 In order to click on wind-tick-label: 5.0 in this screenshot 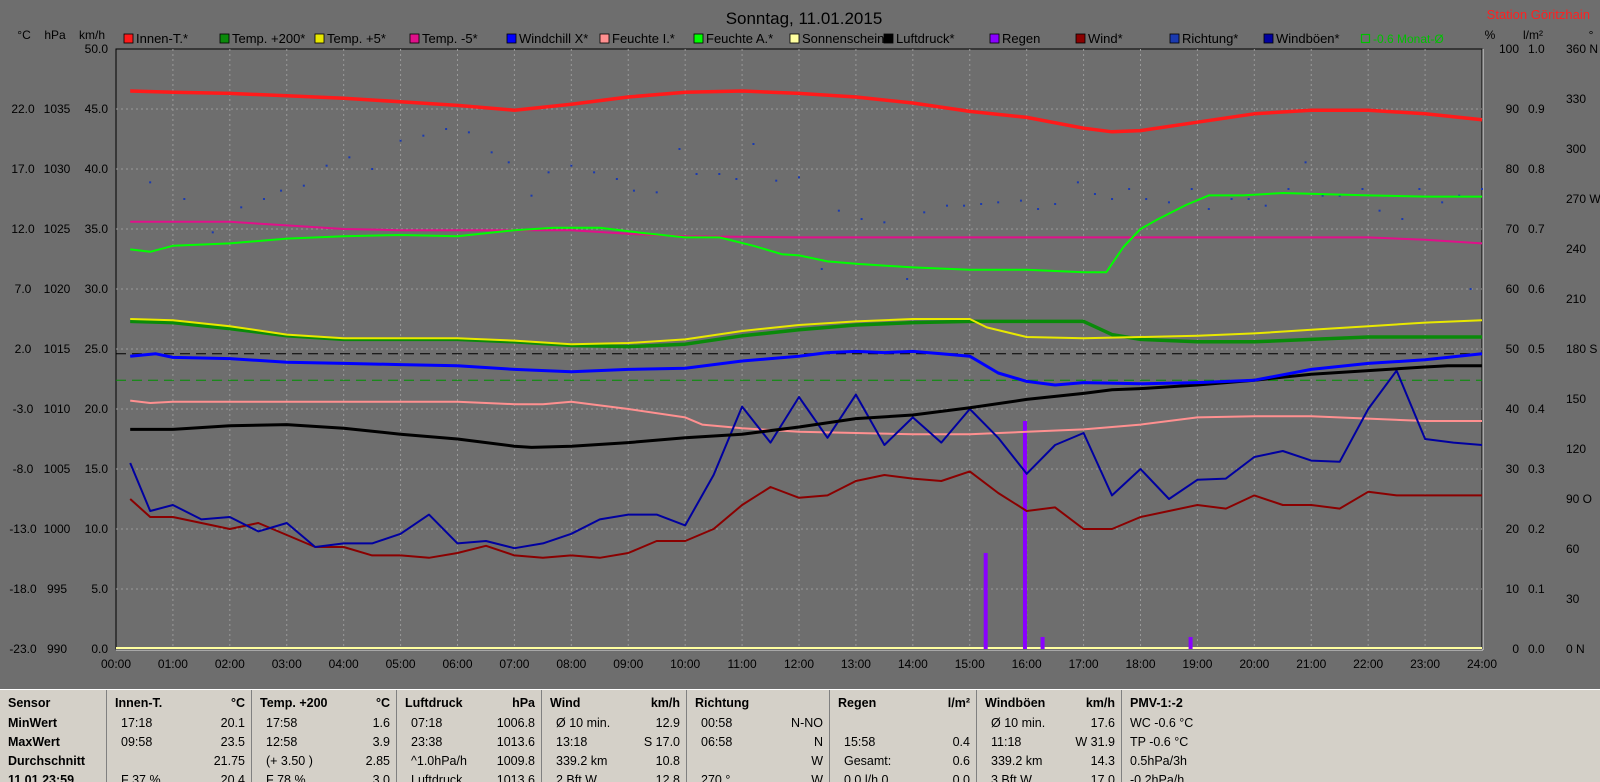, I will do `click(99, 589)`.